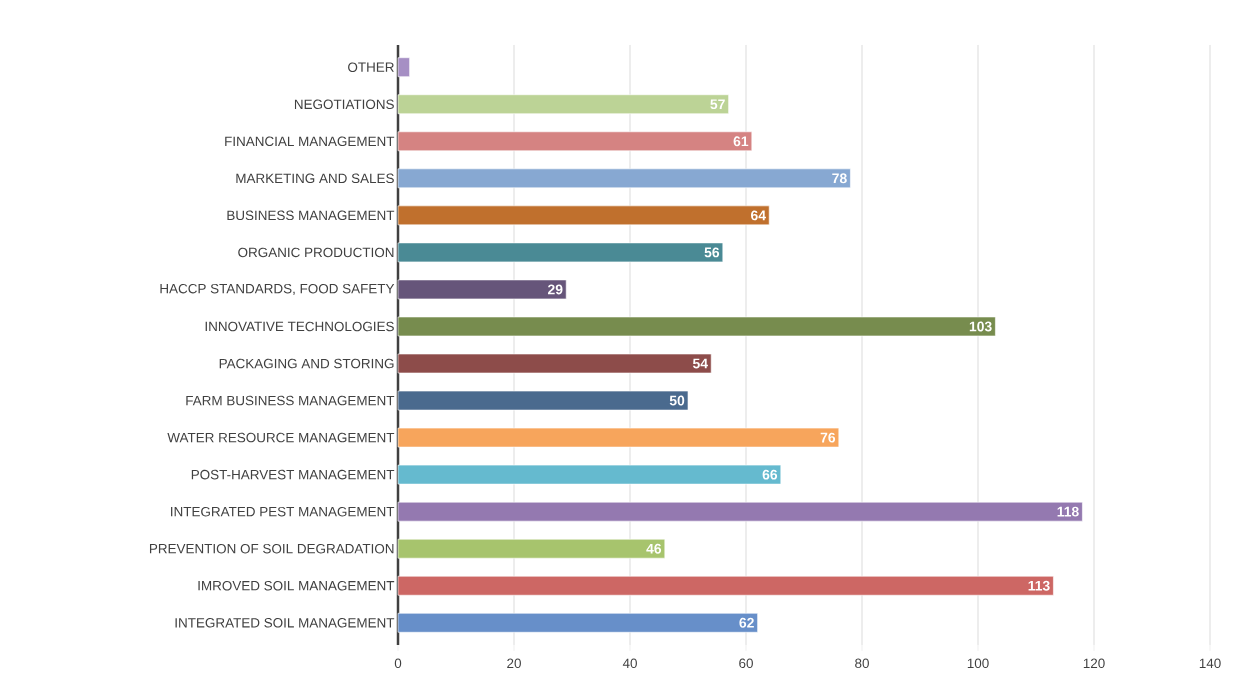  What do you see at coordinates (839, 178) in the screenshot?
I see `data-label: 78` at bounding box center [839, 178].